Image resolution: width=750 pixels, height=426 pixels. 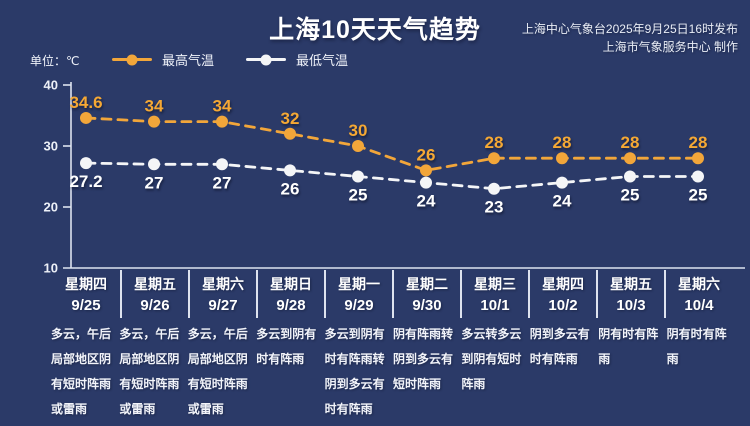 What do you see at coordinates (290, 188) in the screenshot?
I see `low-temp-value: 26` at bounding box center [290, 188].